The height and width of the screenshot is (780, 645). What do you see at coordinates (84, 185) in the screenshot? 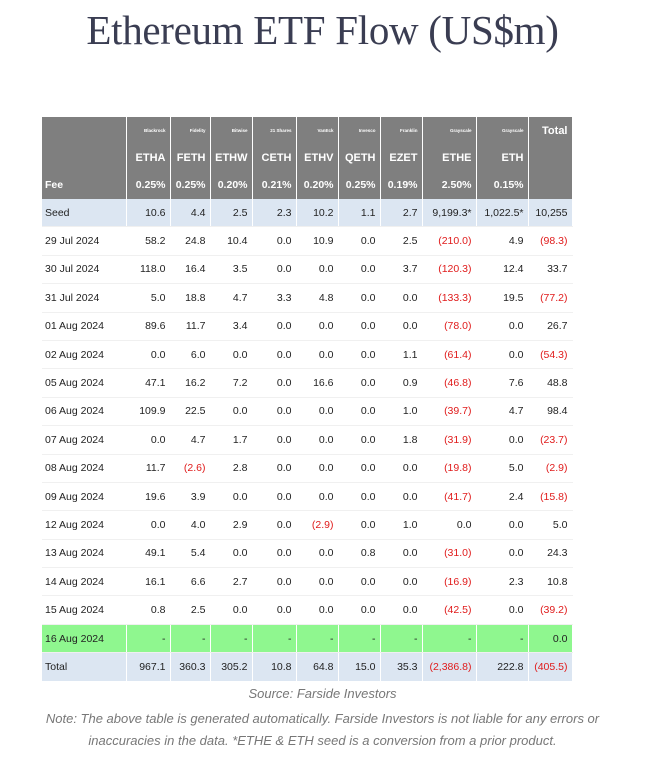
I see `fee-cell: Fee` at bounding box center [84, 185].